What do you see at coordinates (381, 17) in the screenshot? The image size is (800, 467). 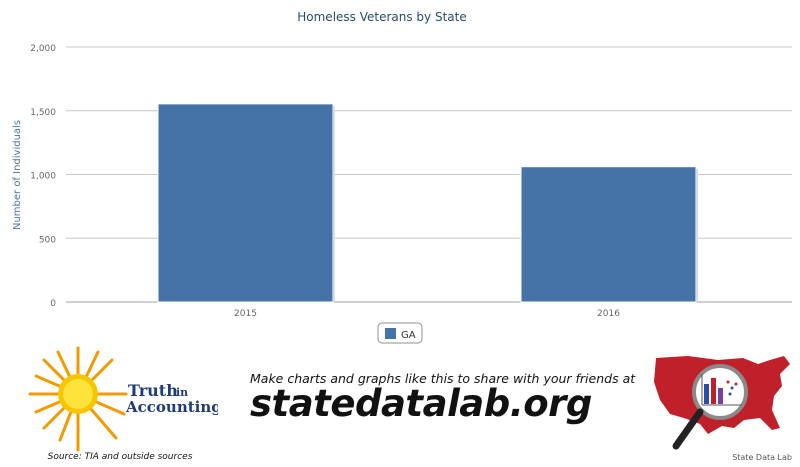 I see `chart-title: Homeless Veterans by State` at bounding box center [381, 17].